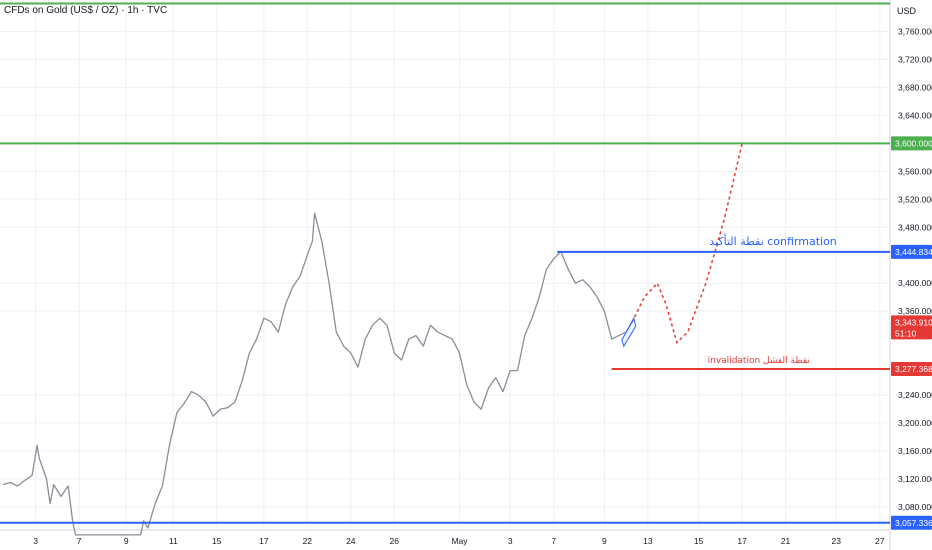  I want to click on y-tick-label: 3,200.000, so click(915, 423).